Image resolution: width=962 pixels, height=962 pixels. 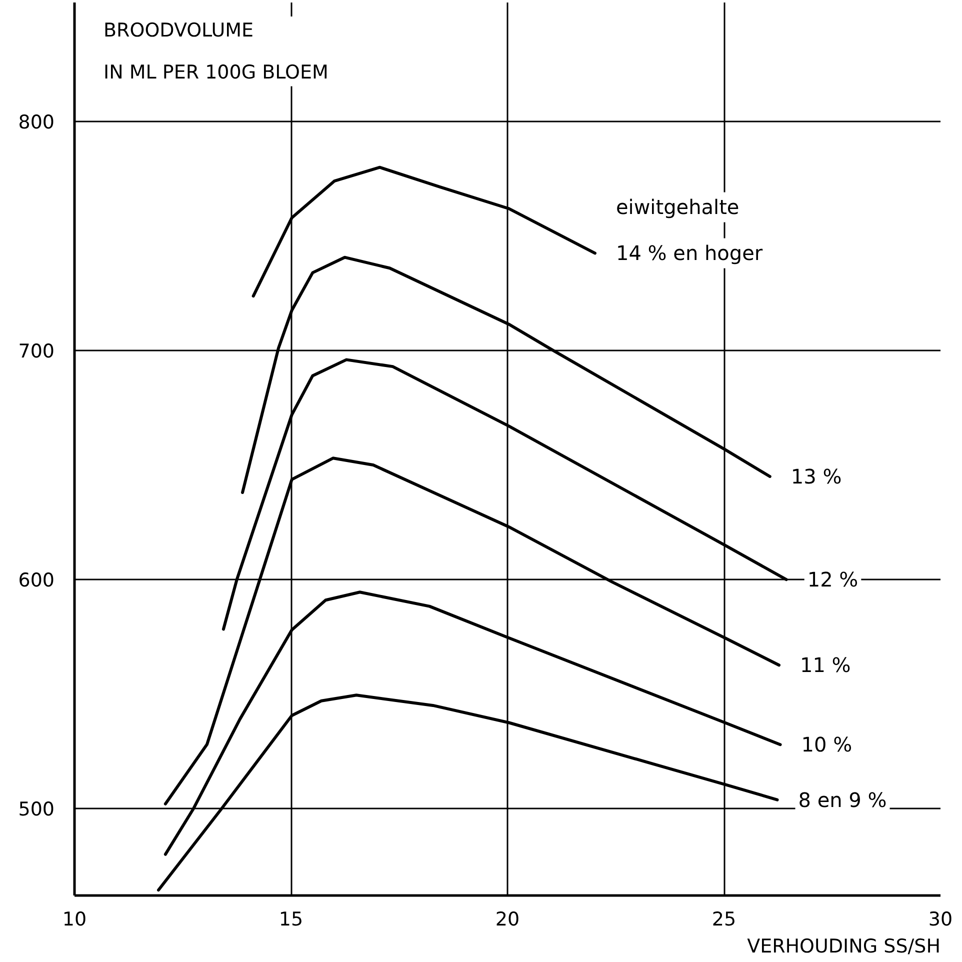 What do you see at coordinates (825, 665) in the screenshot?
I see `series-label: 11 %` at bounding box center [825, 665].